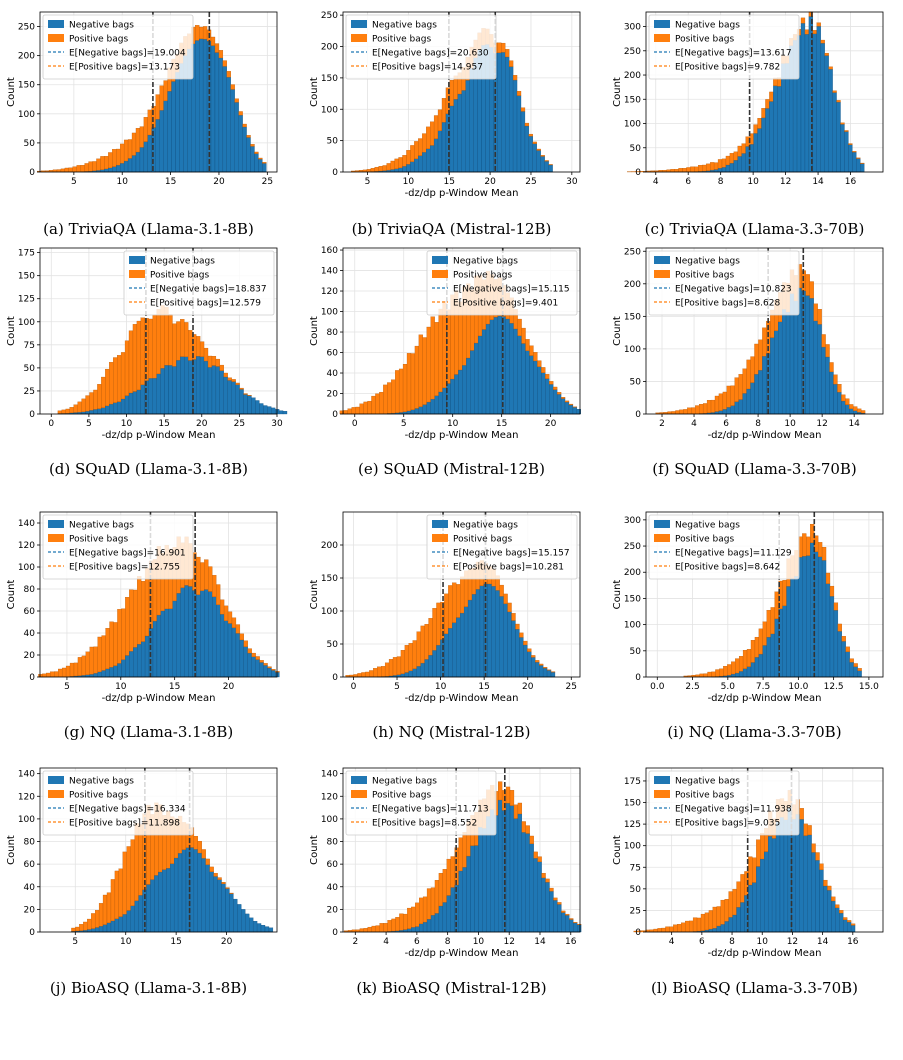 The image size is (903, 1060). What do you see at coordinates (430, 54) in the screenshot?
I see `legend-label-negative-mean: E[Negative bags]=20.630` at bounding box center [430, 54].